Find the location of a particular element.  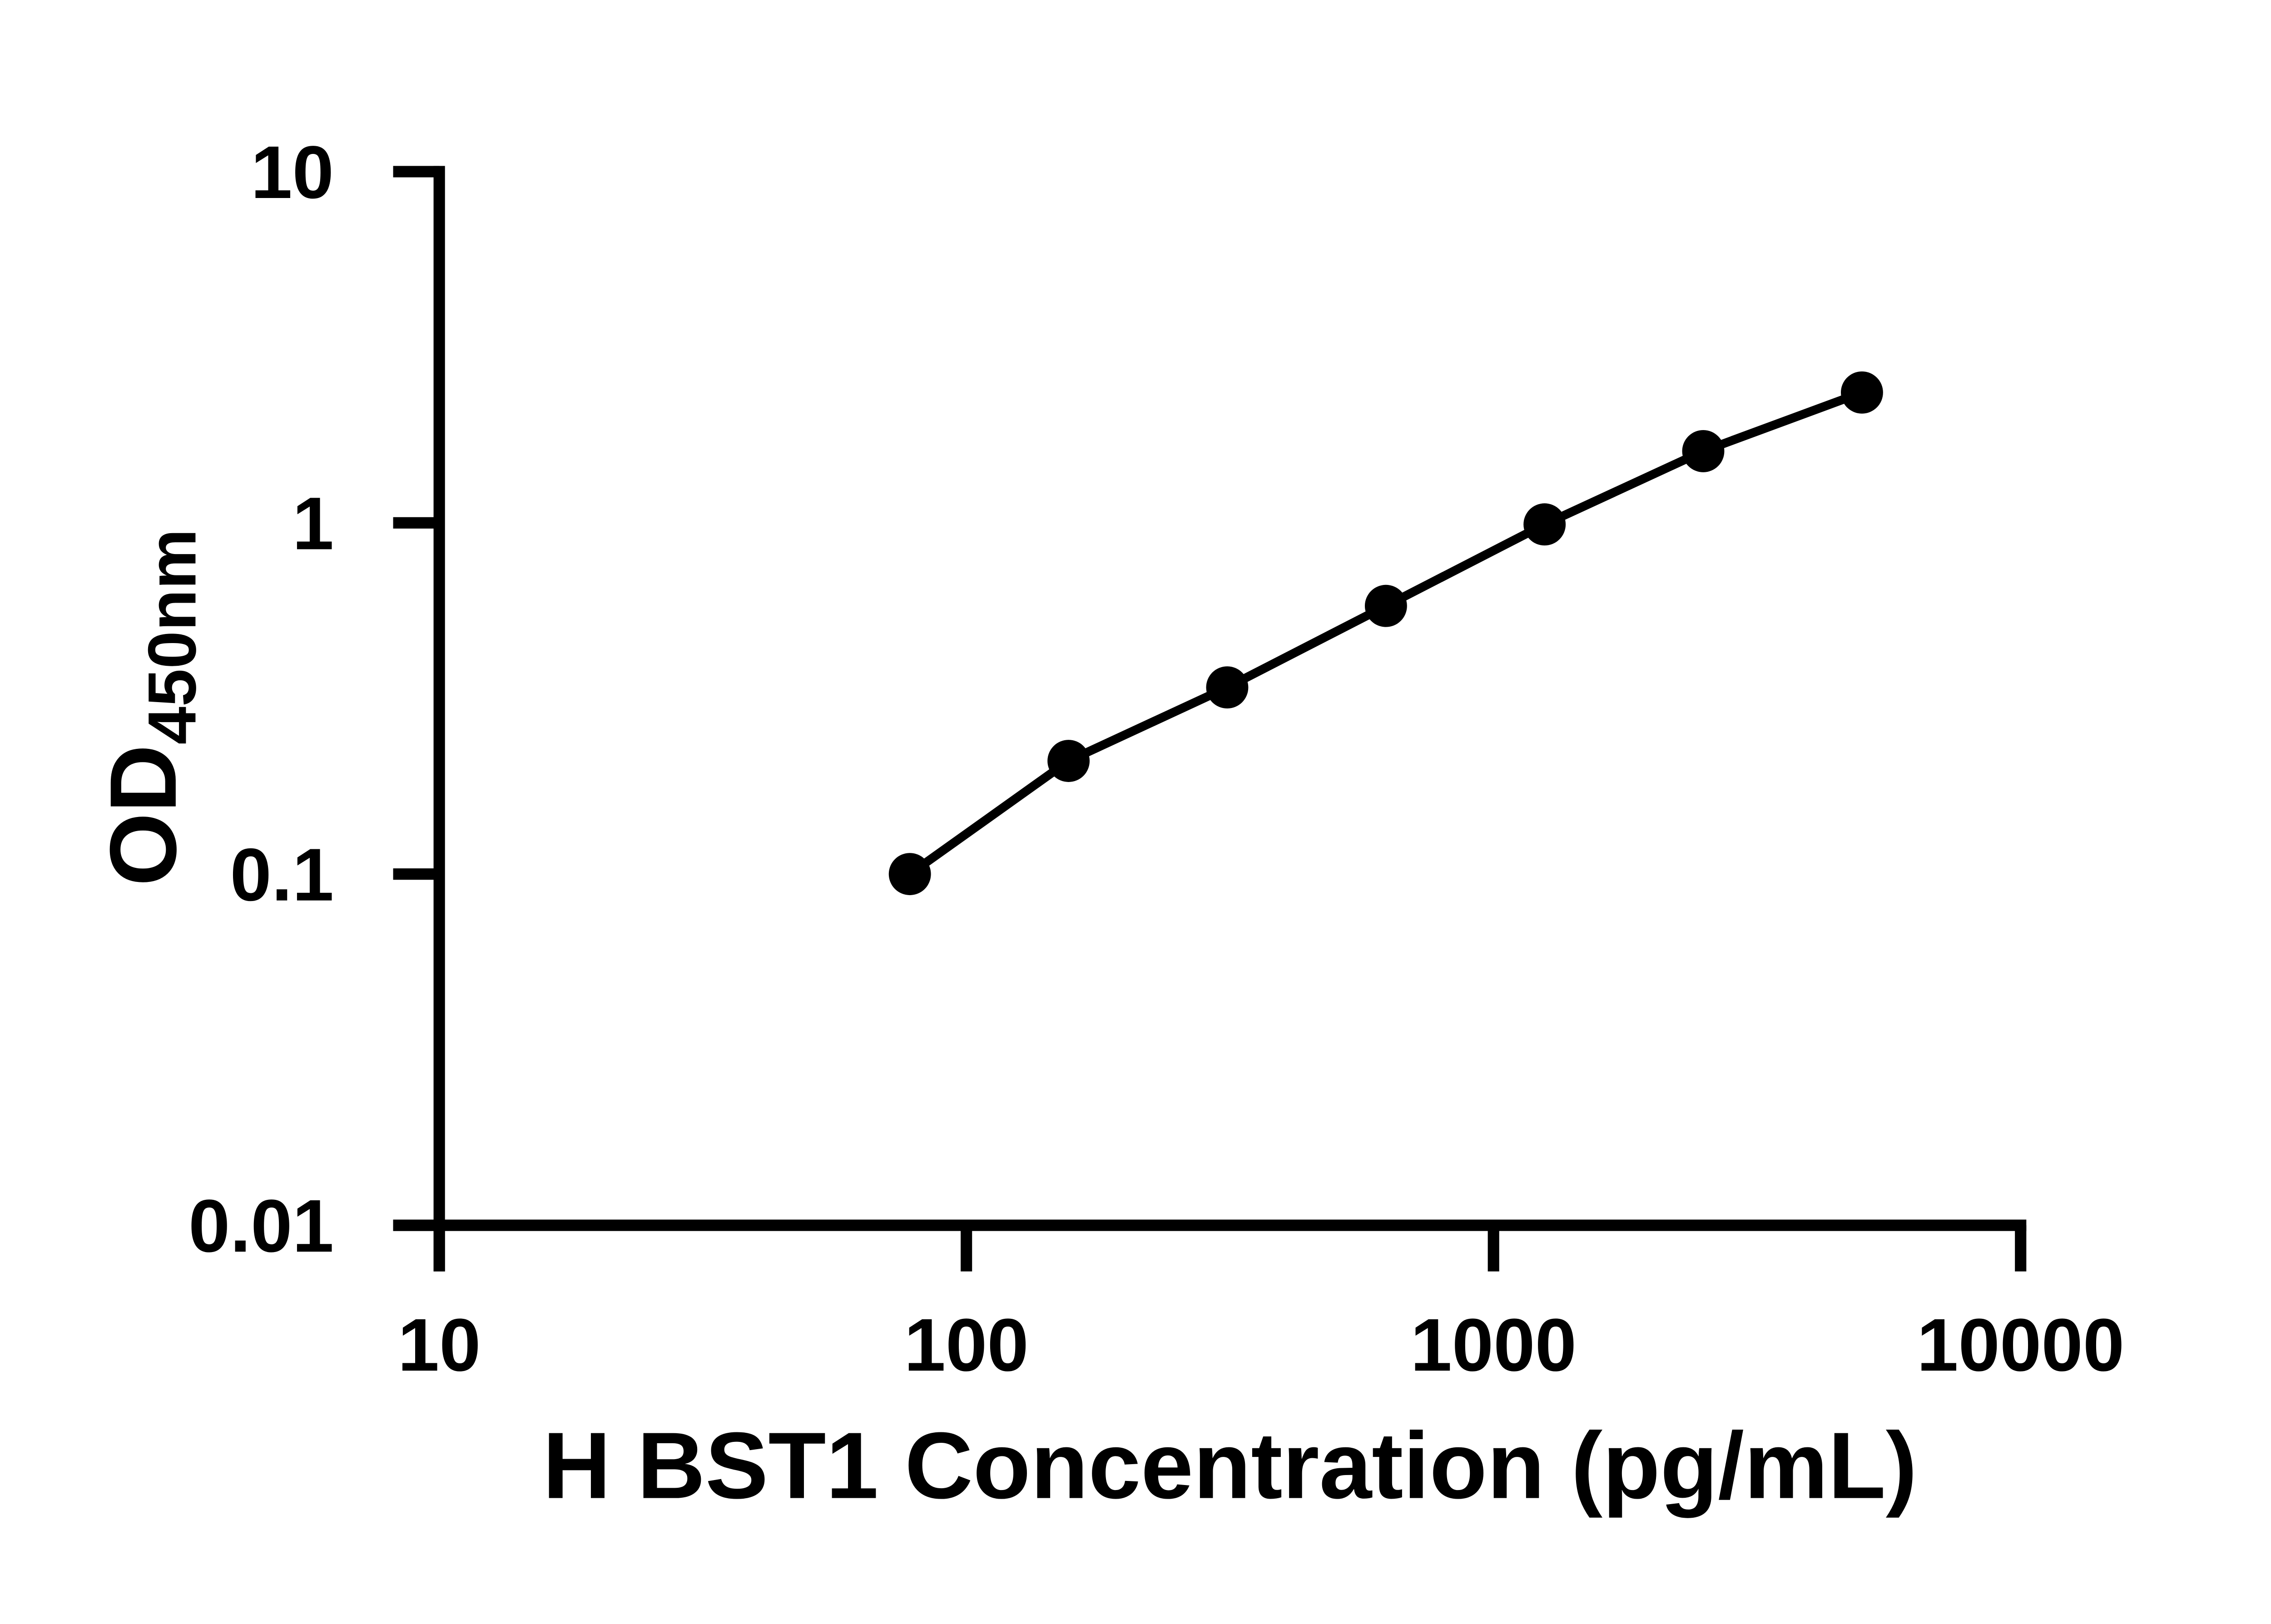

y-axis-title: OD450nm is located at coordinates (150, 707).